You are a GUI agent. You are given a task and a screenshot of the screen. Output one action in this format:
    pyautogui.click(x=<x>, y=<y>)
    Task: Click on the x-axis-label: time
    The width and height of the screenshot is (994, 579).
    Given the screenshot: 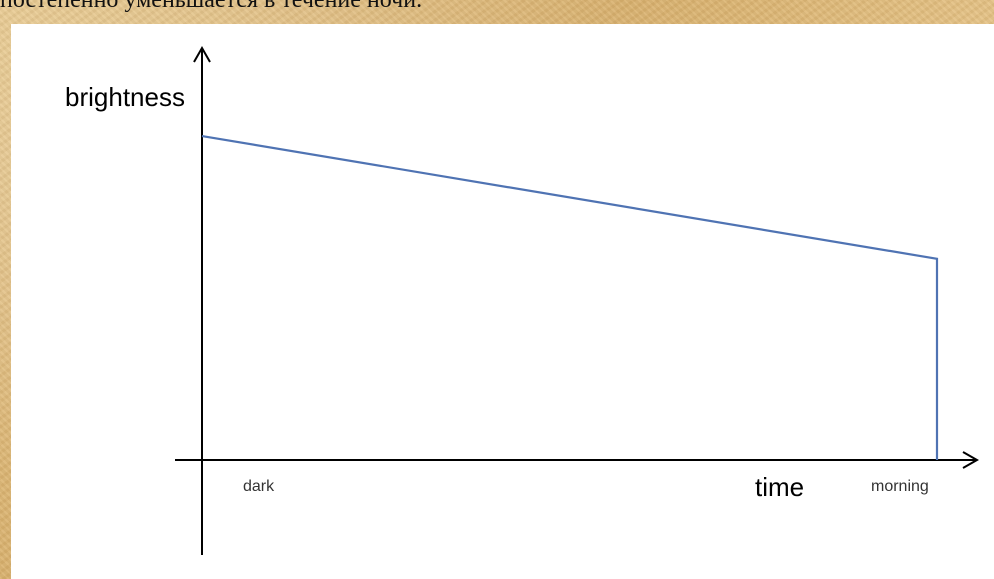 What is the action you would take?
    pyautogui.click(x=779, y=487)
    